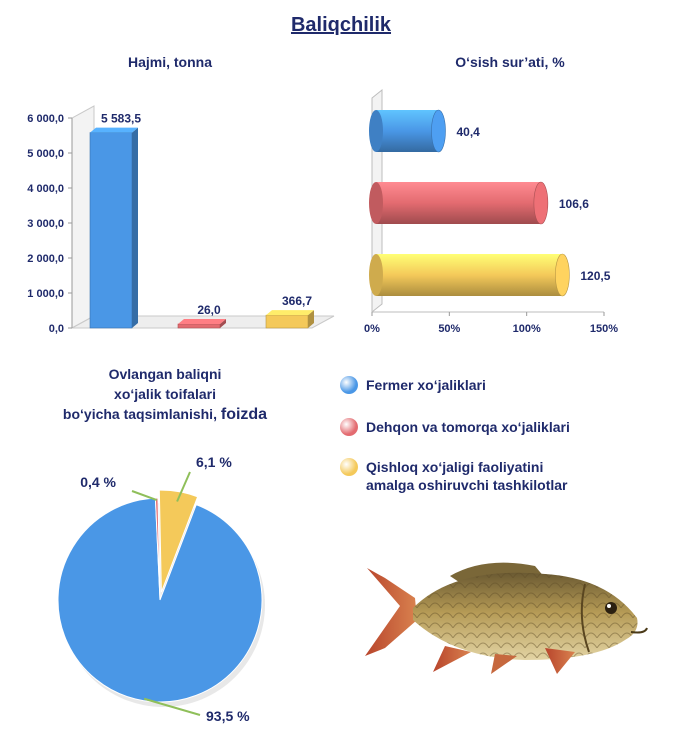 The height and width of the screenshot is (735, 682). What do you see at coordinates (297, 301) in the screenshot?
I see `bar-value-label: 366,7` at bounding box center [297, 301].